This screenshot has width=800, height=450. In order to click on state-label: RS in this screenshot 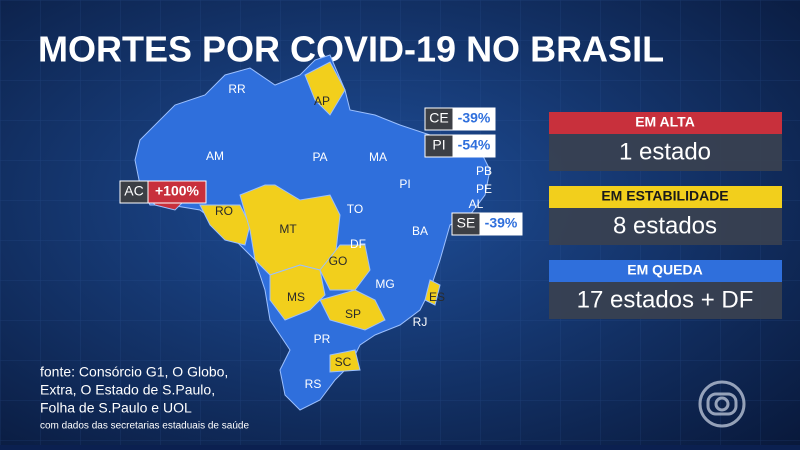, I will do `click(313, 384)`.